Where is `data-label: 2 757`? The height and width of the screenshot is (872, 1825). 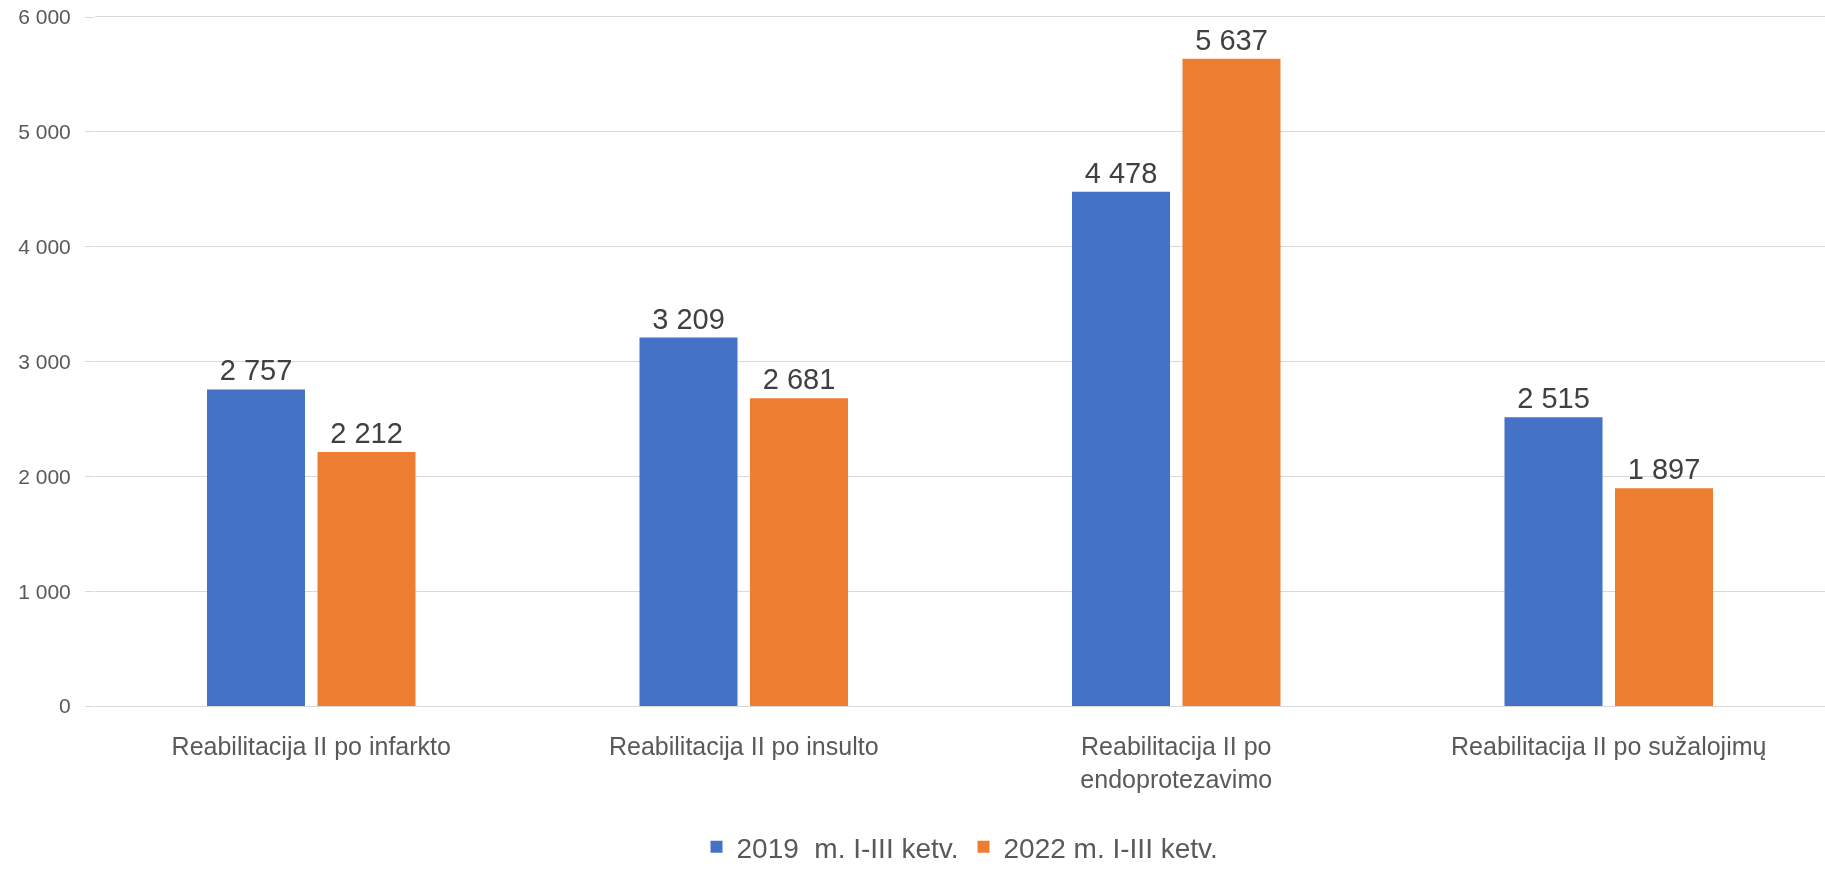
data-label: 2 757 is located at coordinates (256, 370).